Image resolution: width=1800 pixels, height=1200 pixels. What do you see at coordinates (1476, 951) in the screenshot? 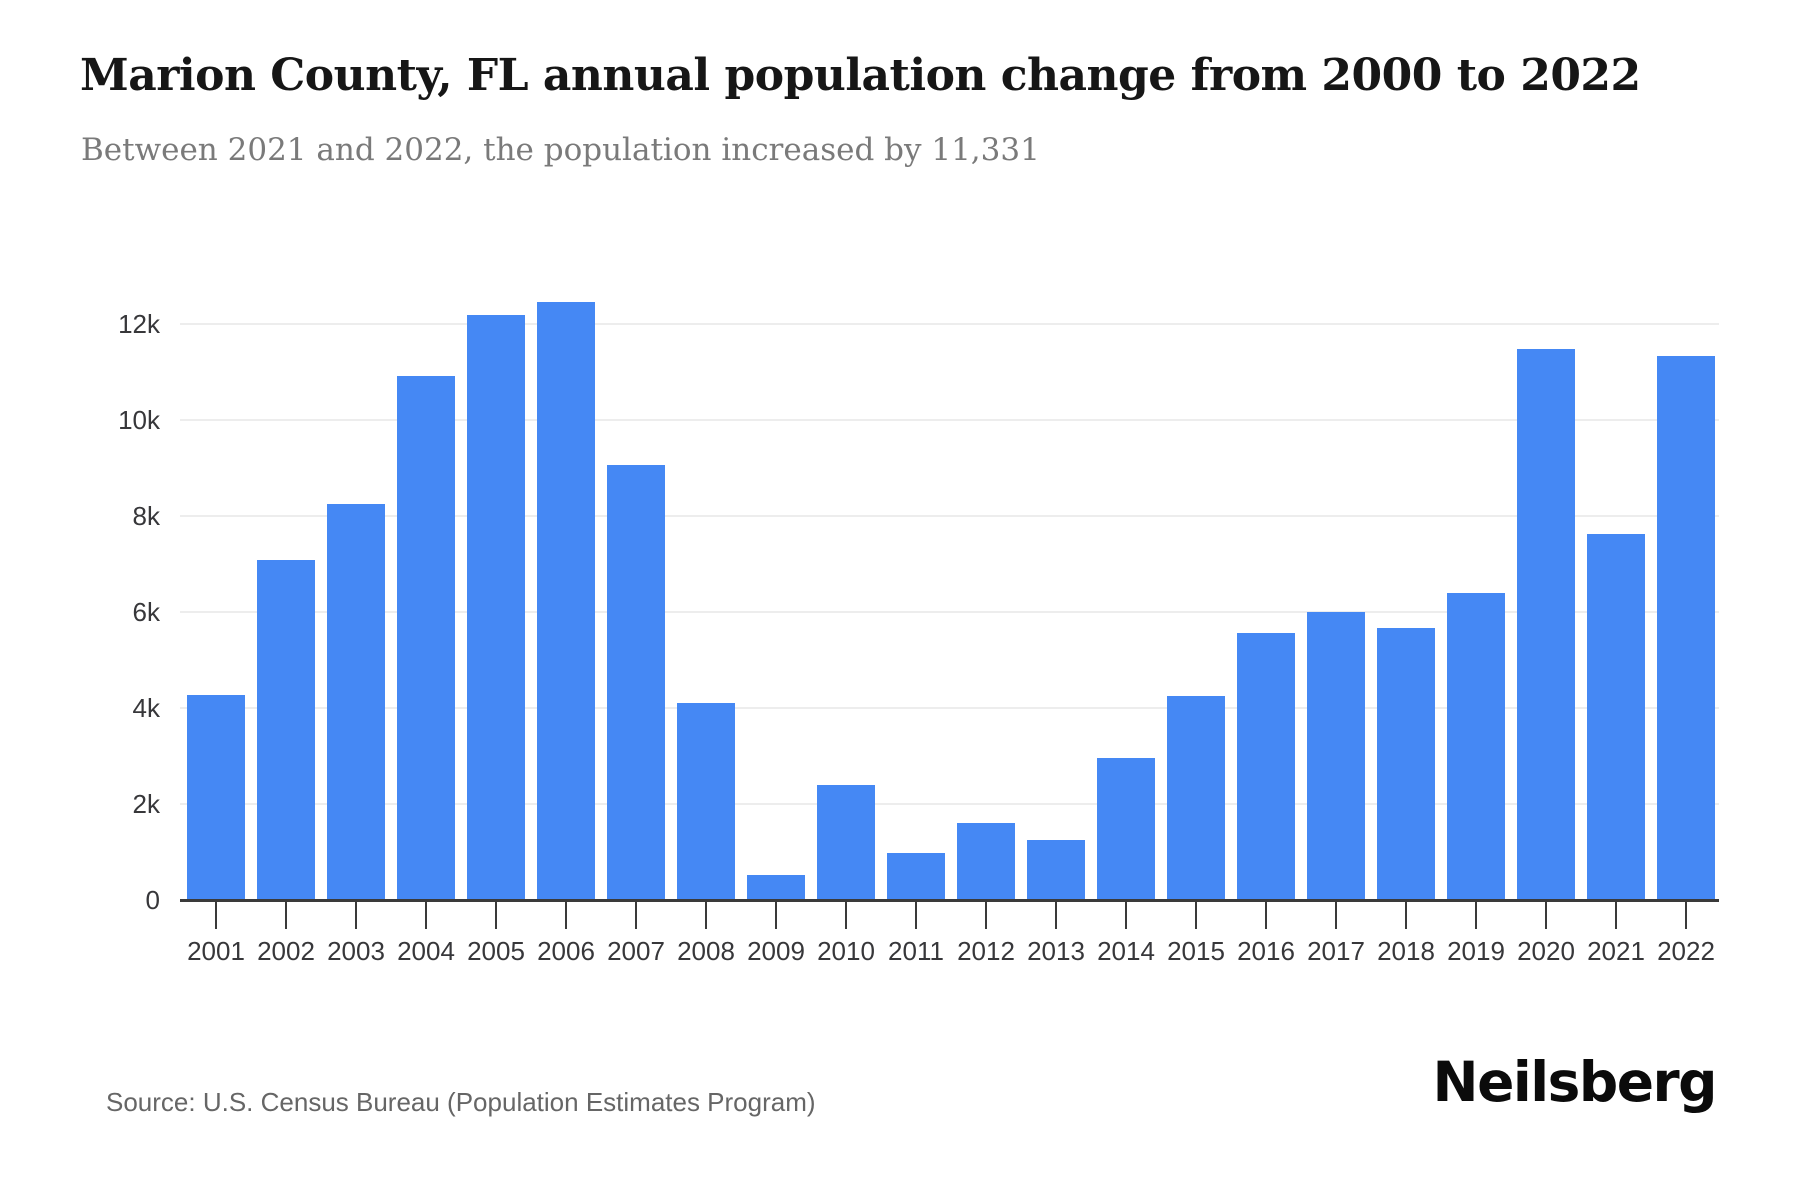
I see `x-axis-label-2019: 2019` at bounding box center [1476, 951].